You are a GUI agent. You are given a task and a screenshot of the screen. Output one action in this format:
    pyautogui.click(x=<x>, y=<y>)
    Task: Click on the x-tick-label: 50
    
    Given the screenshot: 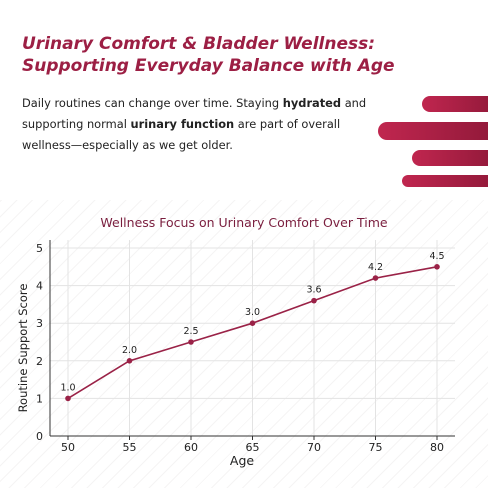 What is the action you would take?
    pyautogui.click(x=68, y=447)
    